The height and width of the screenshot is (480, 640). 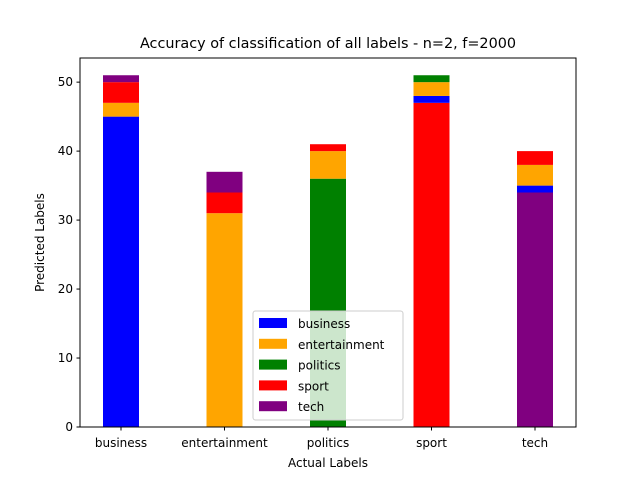 What do you see at coordinates (535, 443) in the screenshot?
I see `x-tick-label-tech: tech` at bounding box center [535, 443].